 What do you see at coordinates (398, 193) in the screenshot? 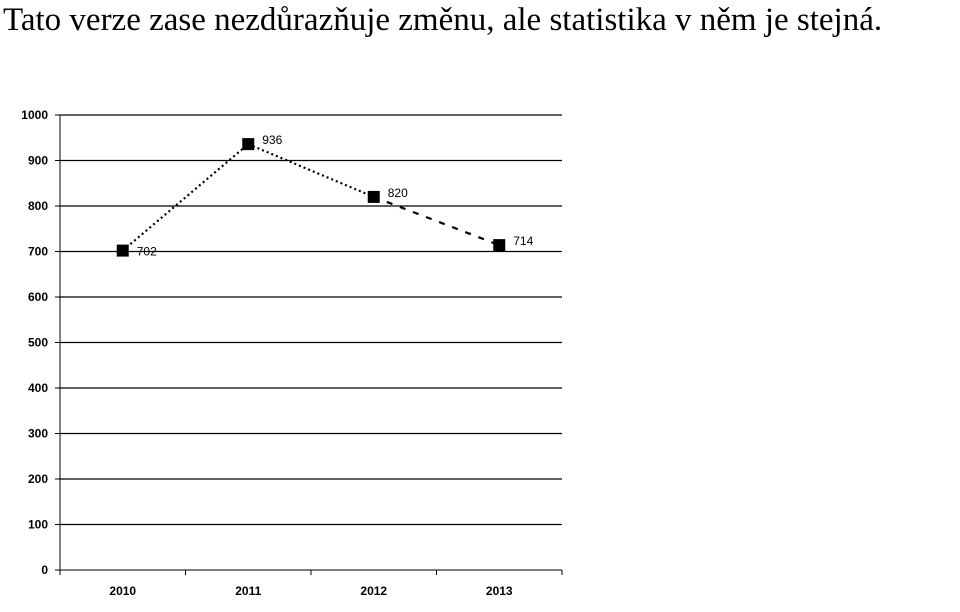
I see `data-label-2012: 820` at bounding box center [398, 193].